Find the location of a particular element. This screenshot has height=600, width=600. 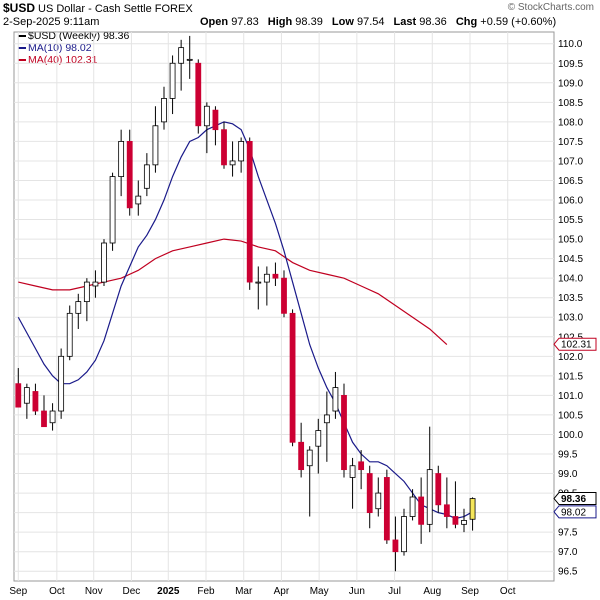

y-tick-label: 100.5 is located at coordinates (570, 415).